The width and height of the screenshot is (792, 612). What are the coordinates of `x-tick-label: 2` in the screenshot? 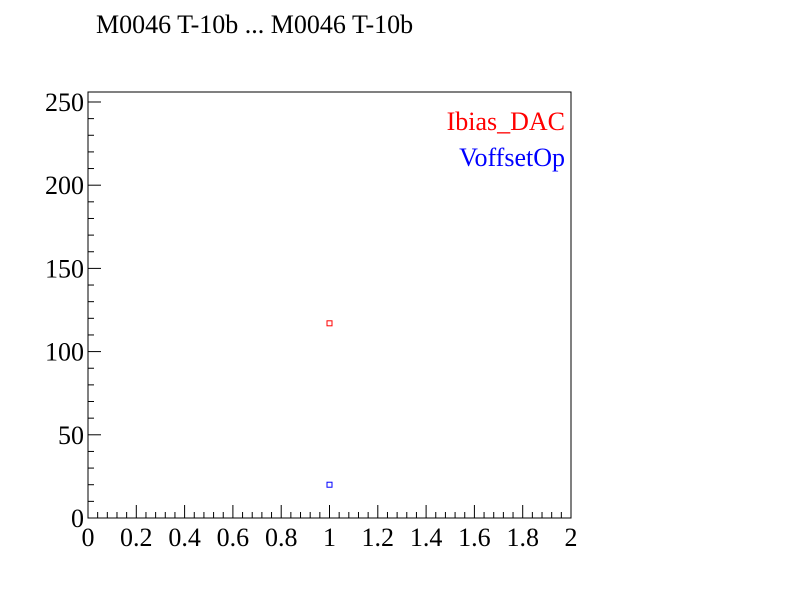 It's located at (571, 537).